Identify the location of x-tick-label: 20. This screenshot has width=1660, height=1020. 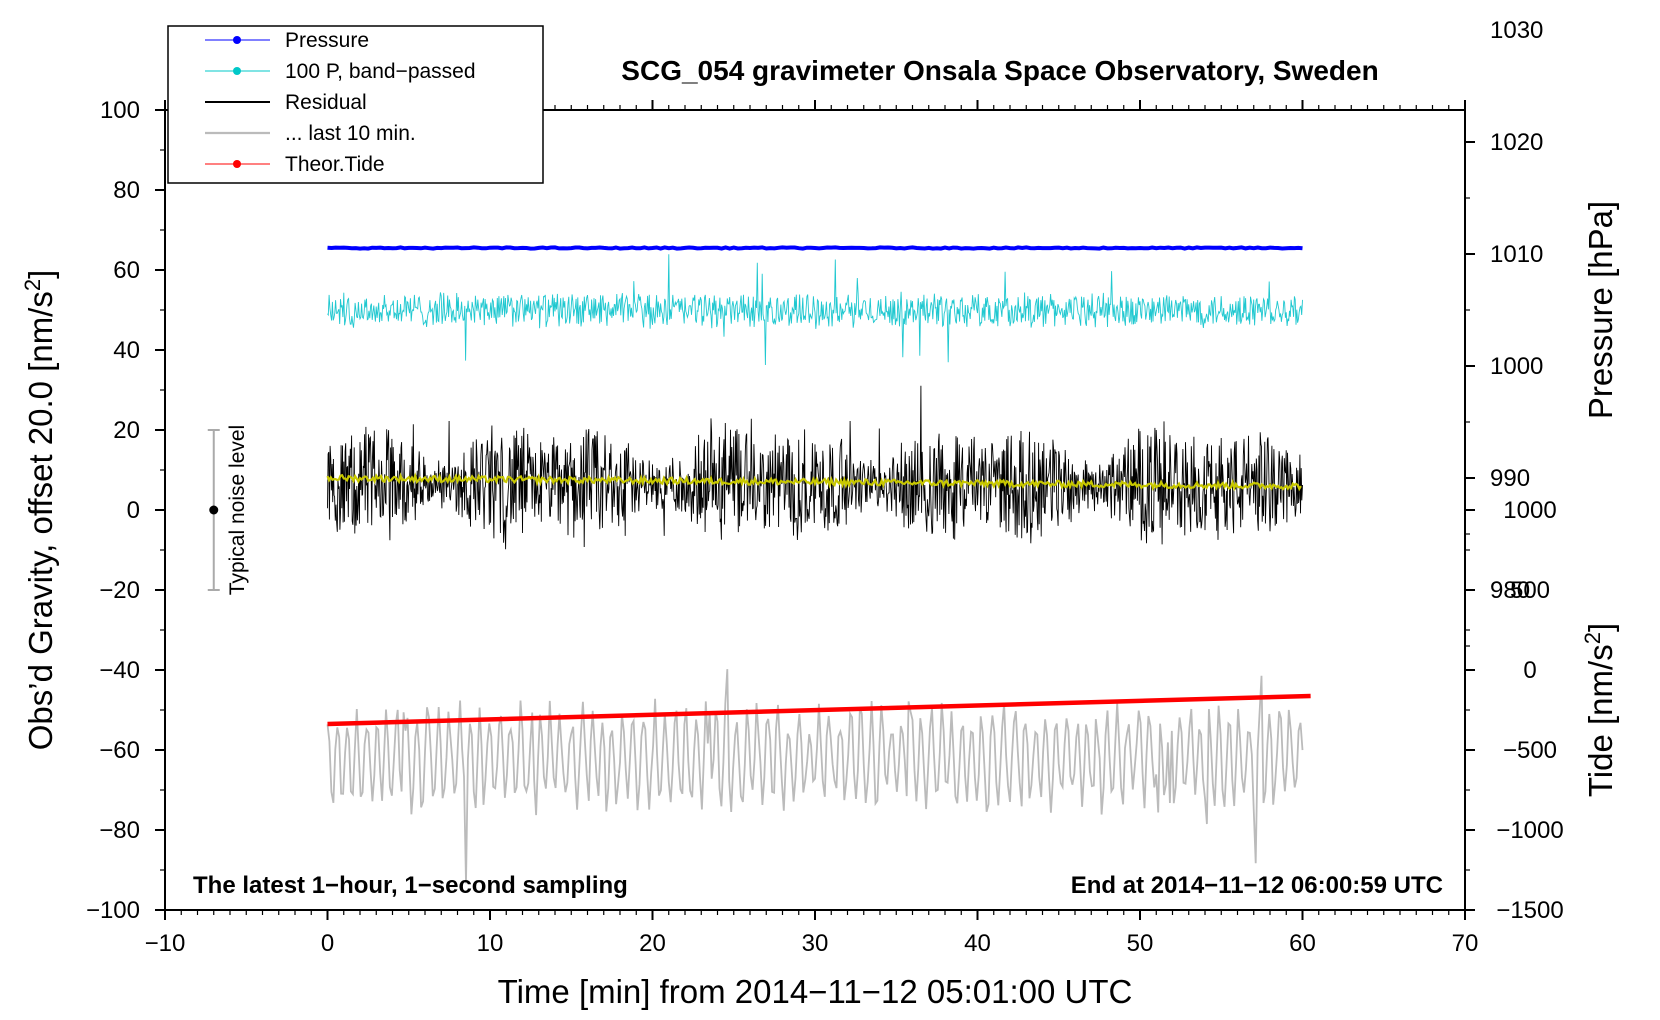
(652, 943).